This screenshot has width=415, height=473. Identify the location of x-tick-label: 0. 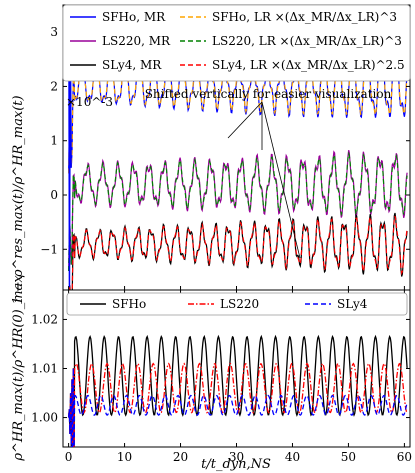
(69, 457).